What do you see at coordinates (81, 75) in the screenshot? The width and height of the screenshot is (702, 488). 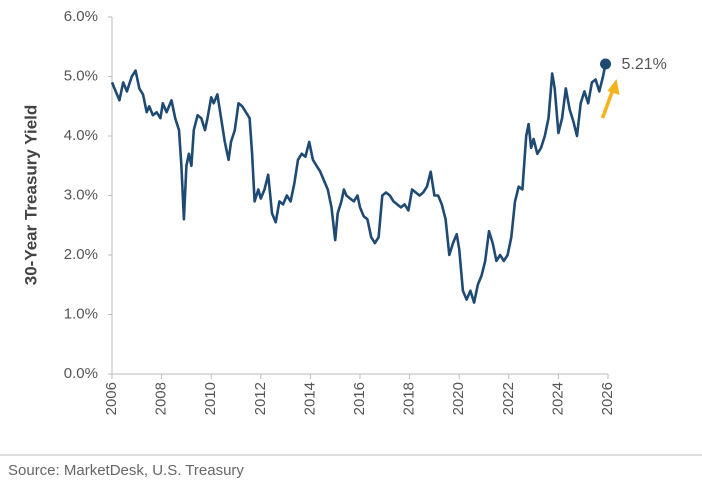 I see `y-tick-label: 5.0%` at bounding box center [81, 75].